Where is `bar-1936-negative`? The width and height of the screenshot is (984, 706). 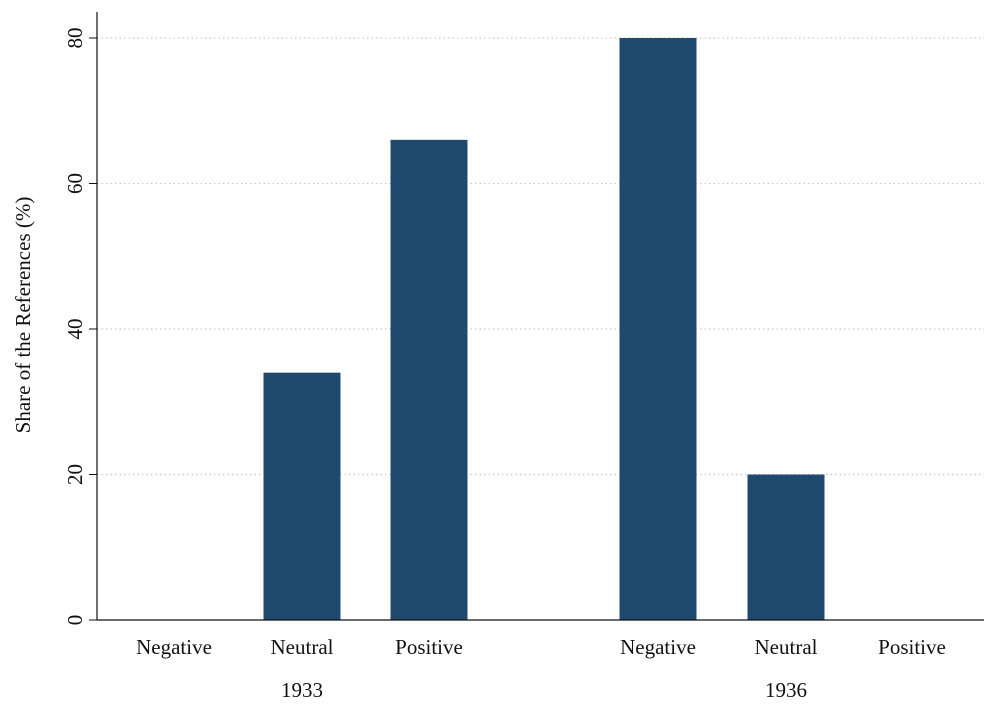
bar-1936-negative is located at coordinates (658, 329).